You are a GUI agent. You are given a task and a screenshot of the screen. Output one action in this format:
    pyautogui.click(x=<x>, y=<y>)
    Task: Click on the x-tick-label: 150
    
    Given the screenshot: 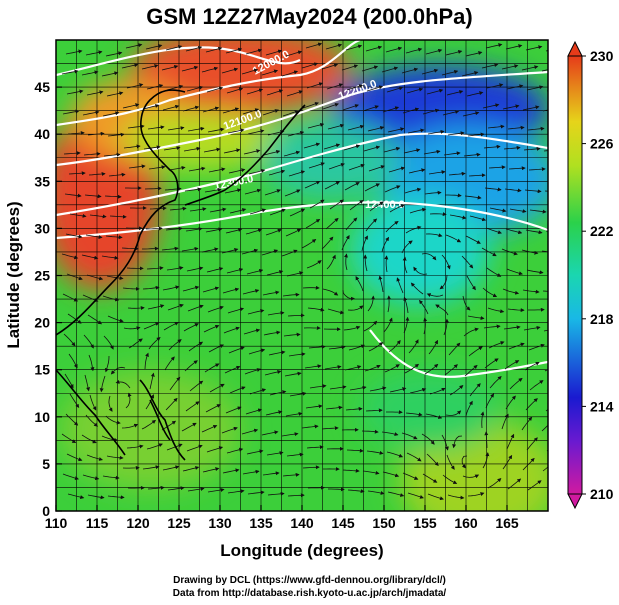 What is the action you would take?
    pyautogui.click(x=384, y=523)
    